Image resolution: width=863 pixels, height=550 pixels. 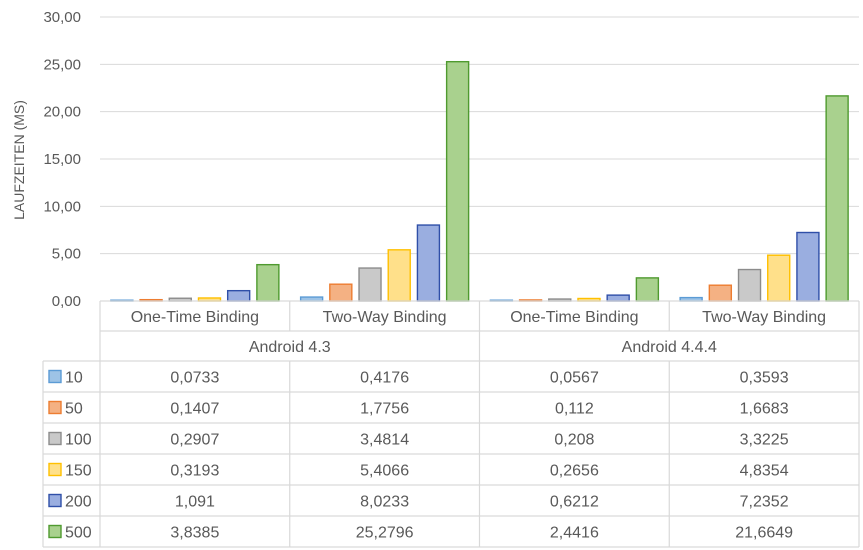 What do you see at coordinates (62, 17) in the screenshot?
I see `y-tick-label: 30,00` at bounding box center [62, 17].